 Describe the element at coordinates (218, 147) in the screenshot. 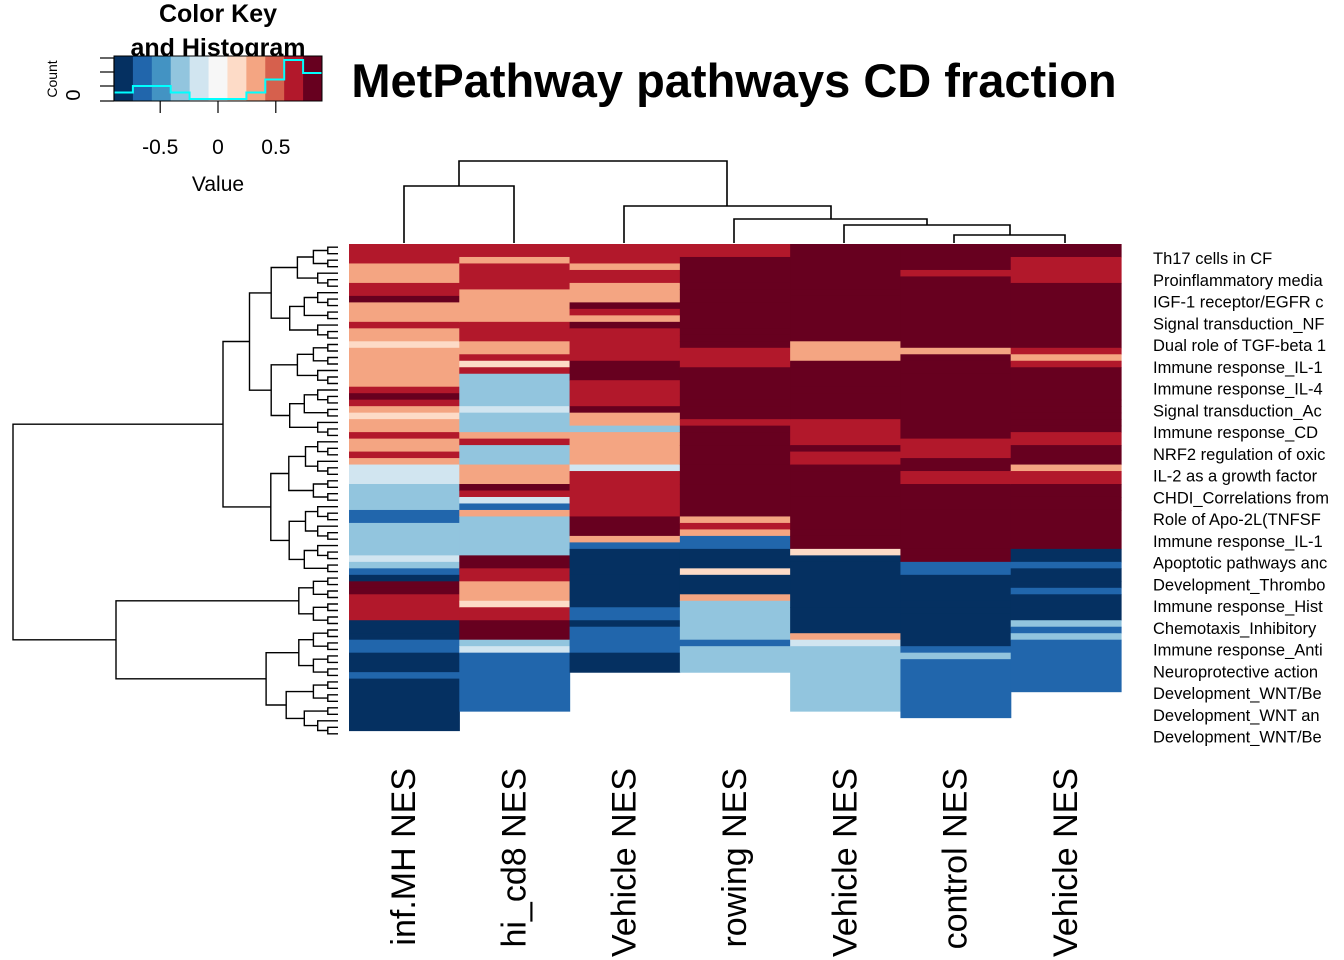

I see `color-key-tick-label: 0` at that location.